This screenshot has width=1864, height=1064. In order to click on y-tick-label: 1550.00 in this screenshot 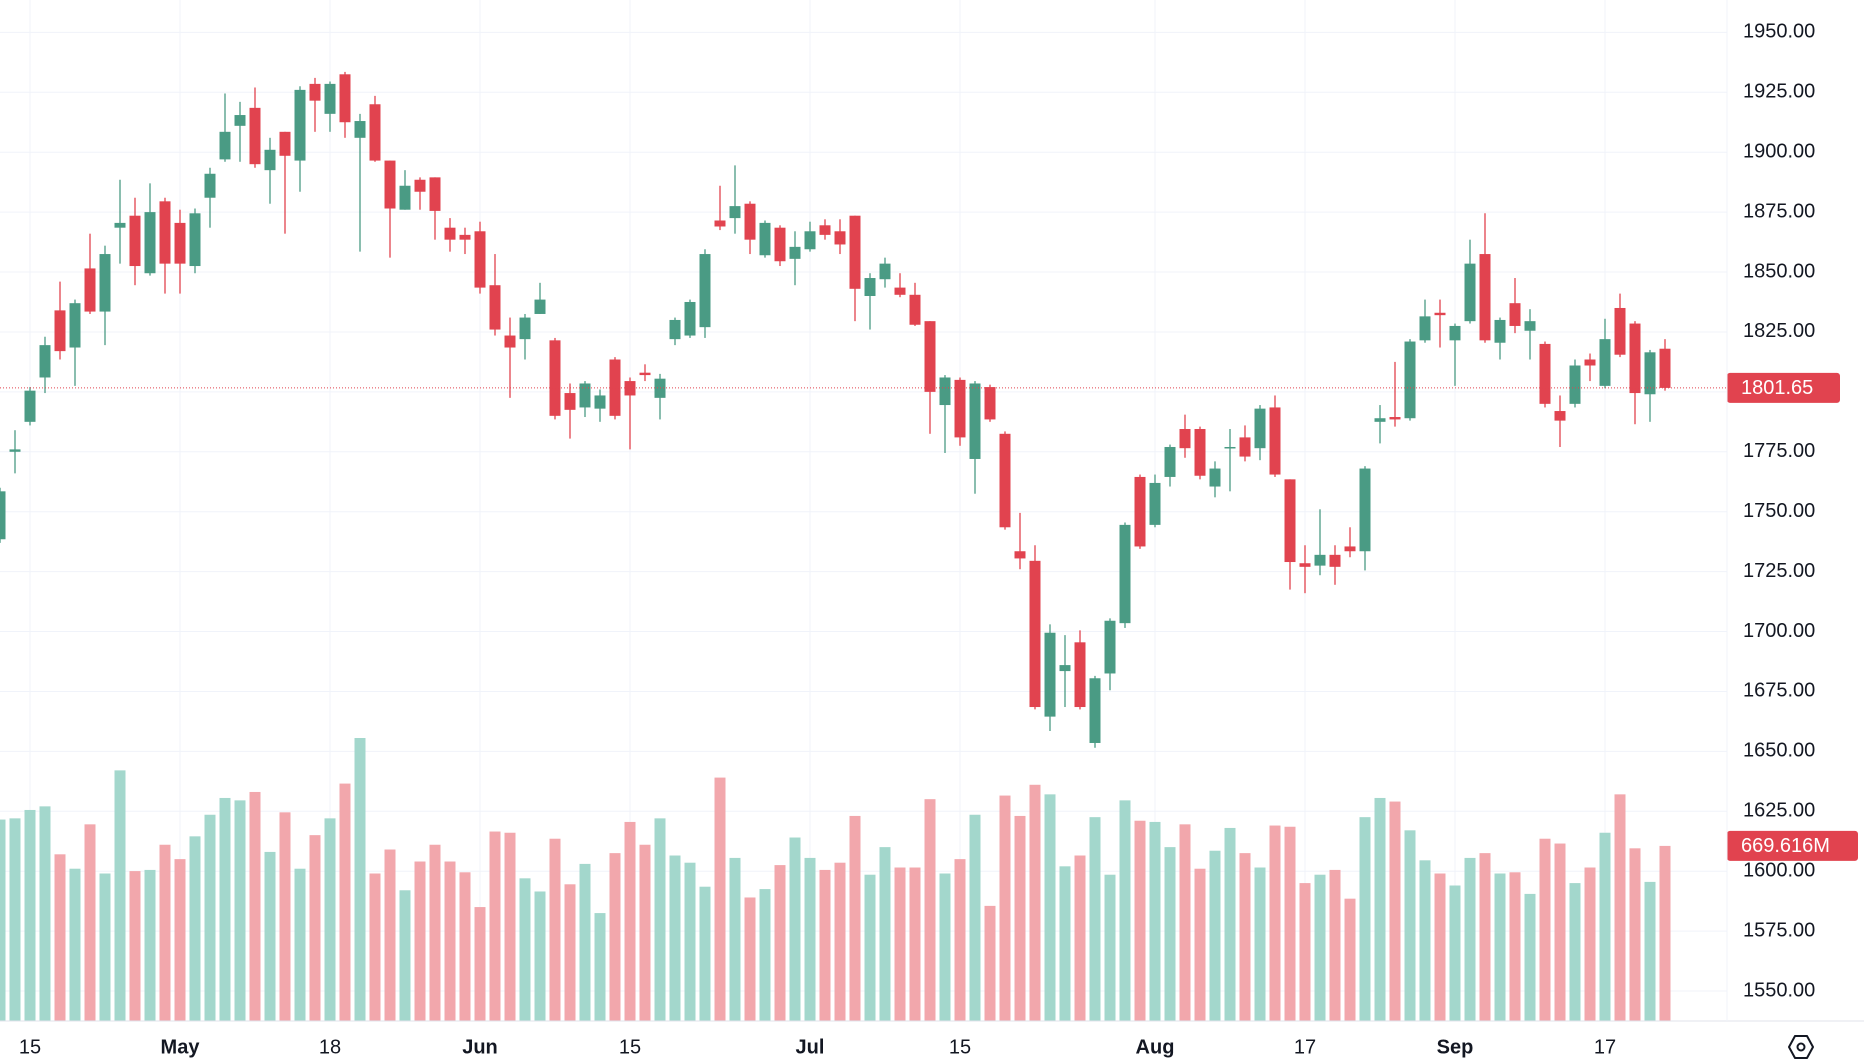, I will do `click(1779, 990)`.